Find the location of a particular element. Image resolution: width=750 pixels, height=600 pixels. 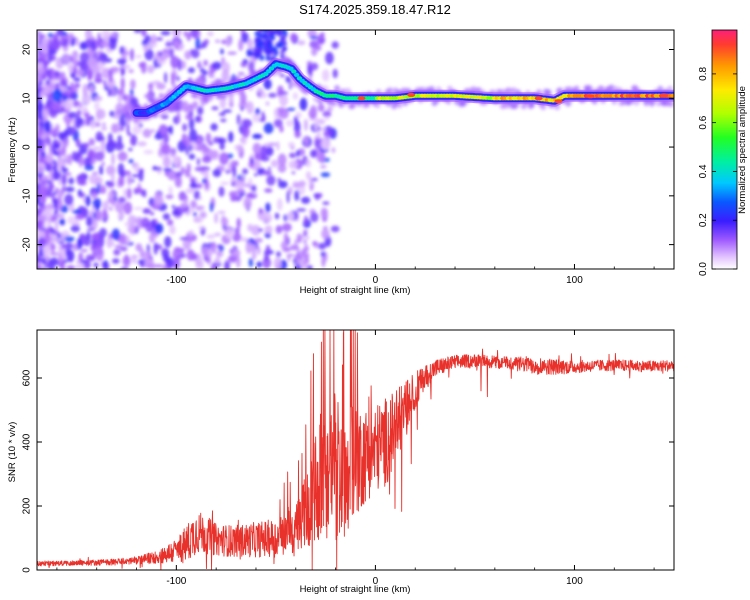

snr-y-tick-label: 0 is located at coordinates (27, 570).